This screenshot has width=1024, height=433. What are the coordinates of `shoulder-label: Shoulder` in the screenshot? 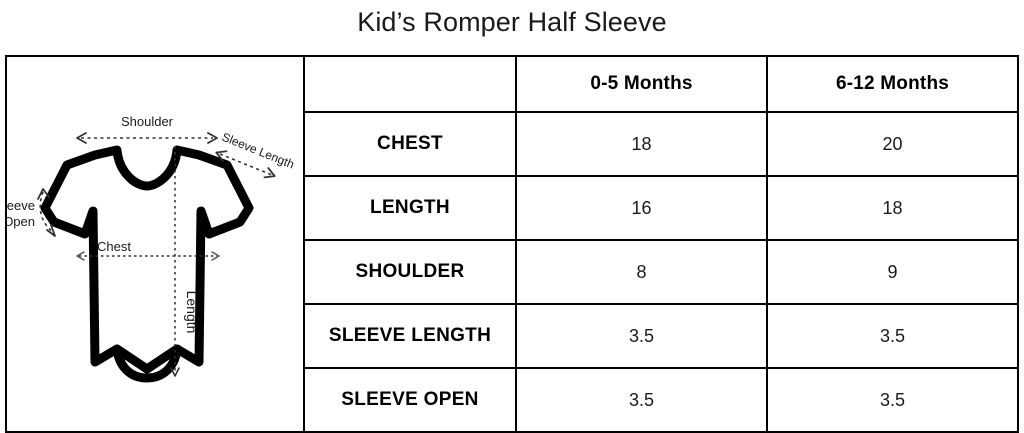 It's located at (147, 121).